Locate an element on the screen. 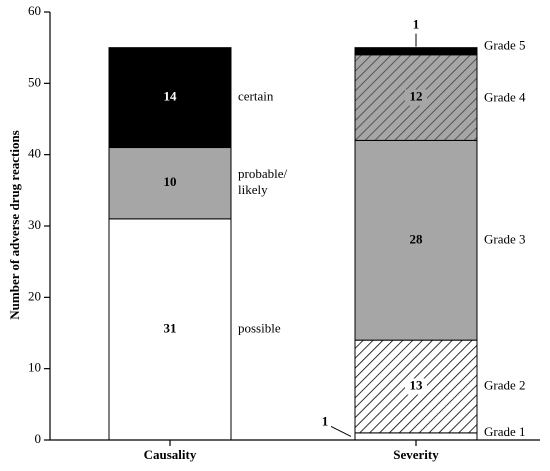 This screenshot has height=471, width=550. y-axis: 0 10 20 30 40 50 60 is located at coordinates (39, 224).